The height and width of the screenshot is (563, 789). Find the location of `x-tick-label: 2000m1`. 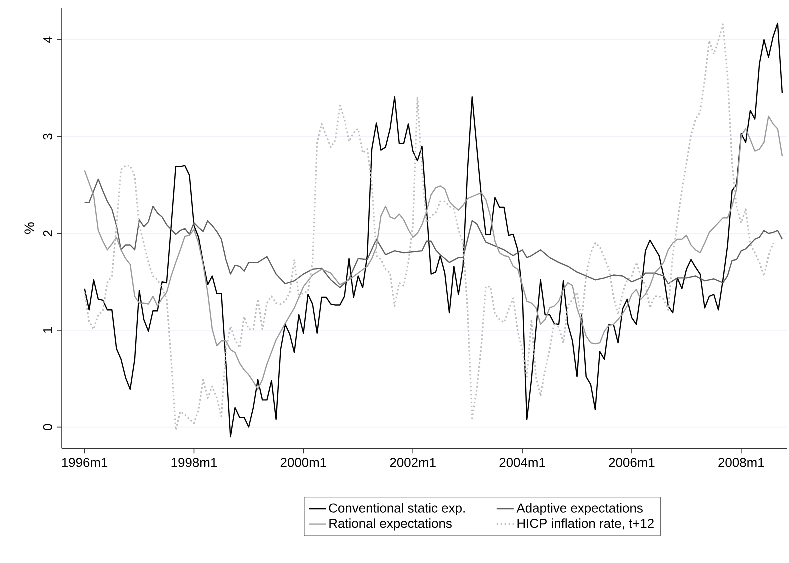

x-tick-label: 2000m1 is located at coordinates (303, 463).